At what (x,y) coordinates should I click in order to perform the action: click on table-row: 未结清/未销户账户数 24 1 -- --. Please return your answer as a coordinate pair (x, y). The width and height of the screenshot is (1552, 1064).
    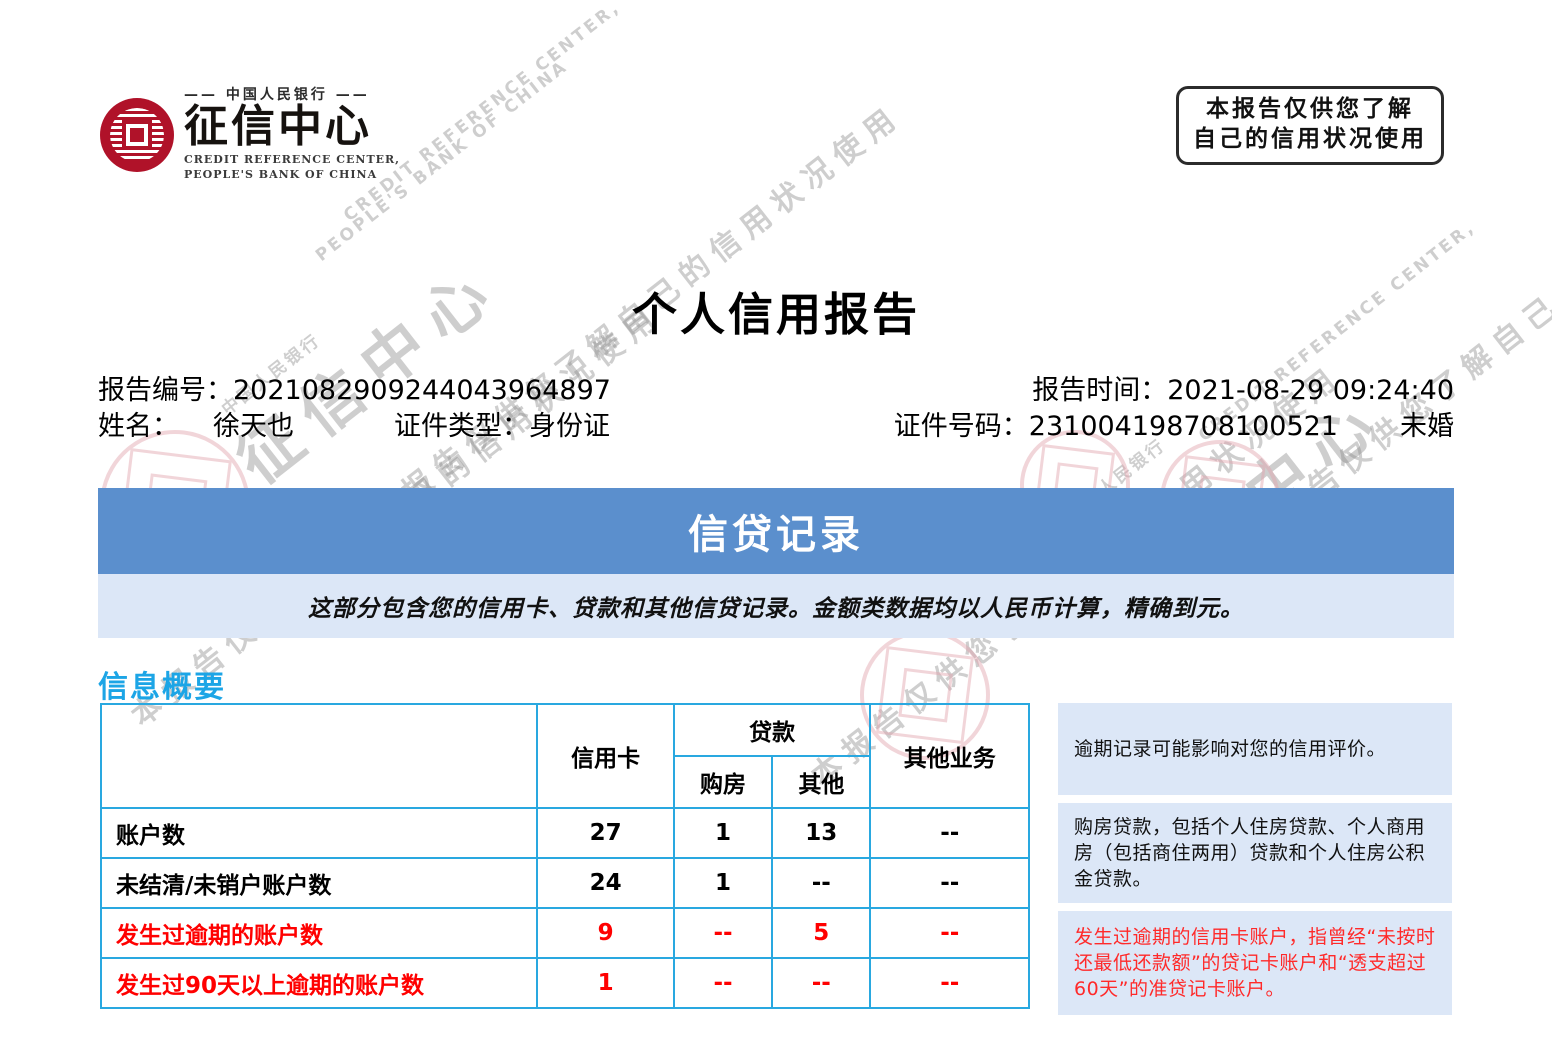
    Looking at the image, I should click on (564, 883).